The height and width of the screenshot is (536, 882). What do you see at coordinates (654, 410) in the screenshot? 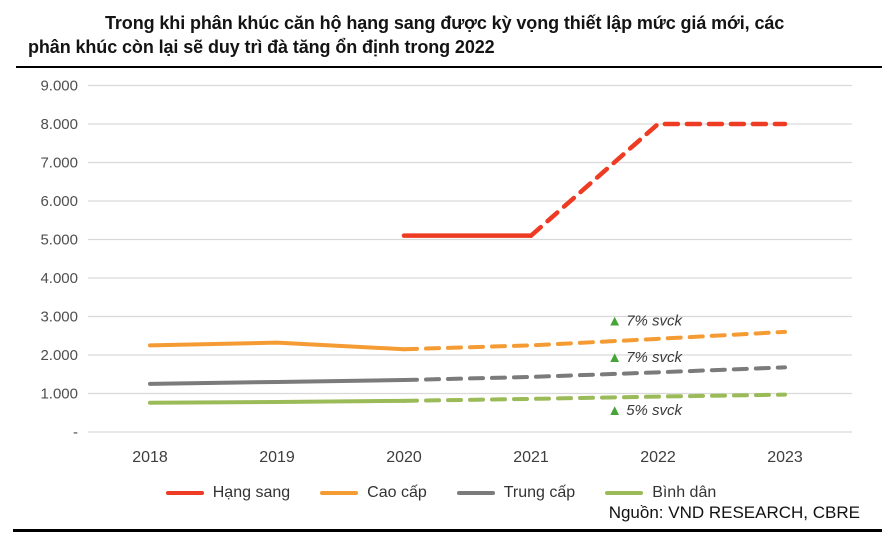
I see `growth-annotation-label: 5% svck` at bounding box center [654, 410].